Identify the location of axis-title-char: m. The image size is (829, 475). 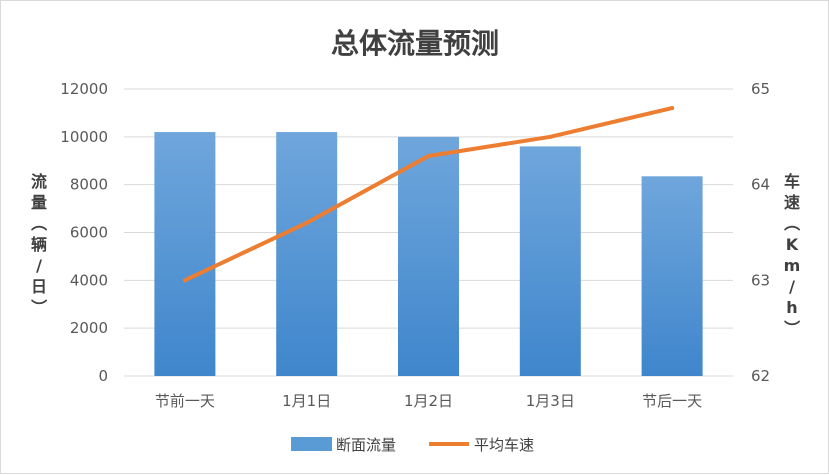
(792, 265).